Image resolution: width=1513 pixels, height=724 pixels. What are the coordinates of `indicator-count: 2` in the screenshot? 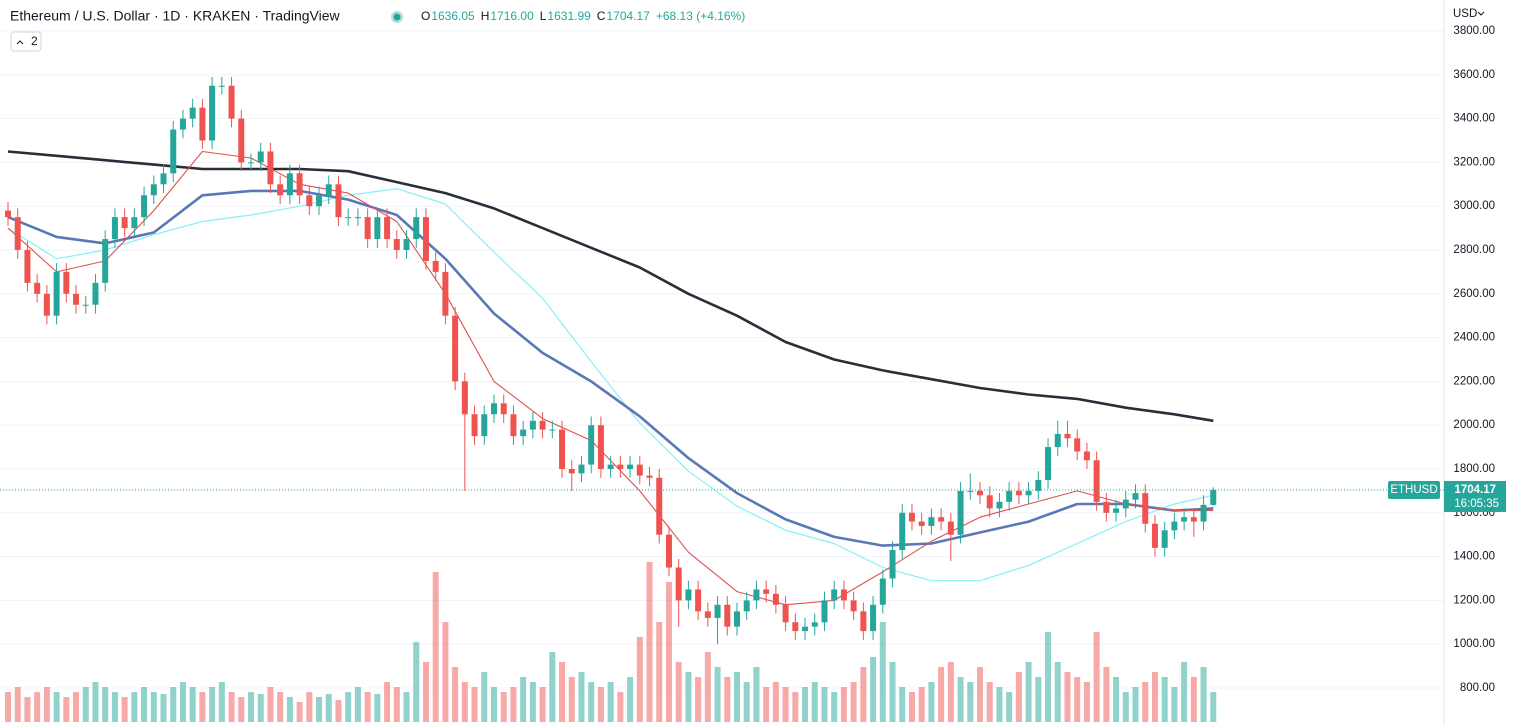 It's located at (34, 41).